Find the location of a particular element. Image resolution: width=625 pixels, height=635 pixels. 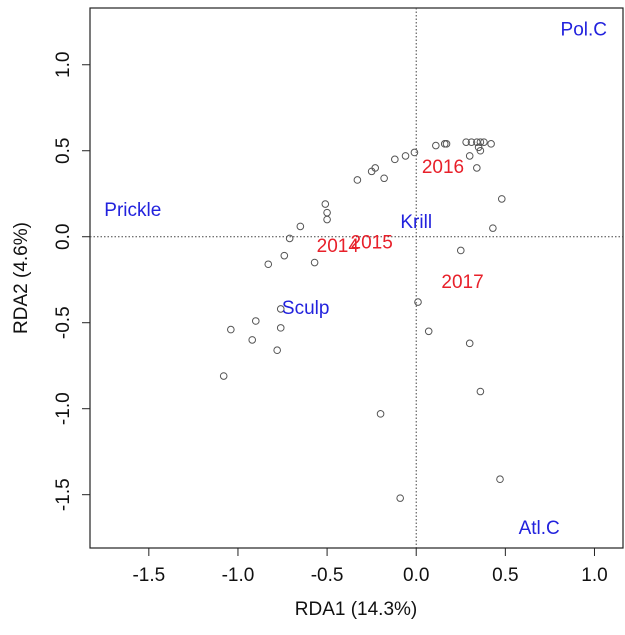

biplot-label: Krill is located at coordinates (416, 222).